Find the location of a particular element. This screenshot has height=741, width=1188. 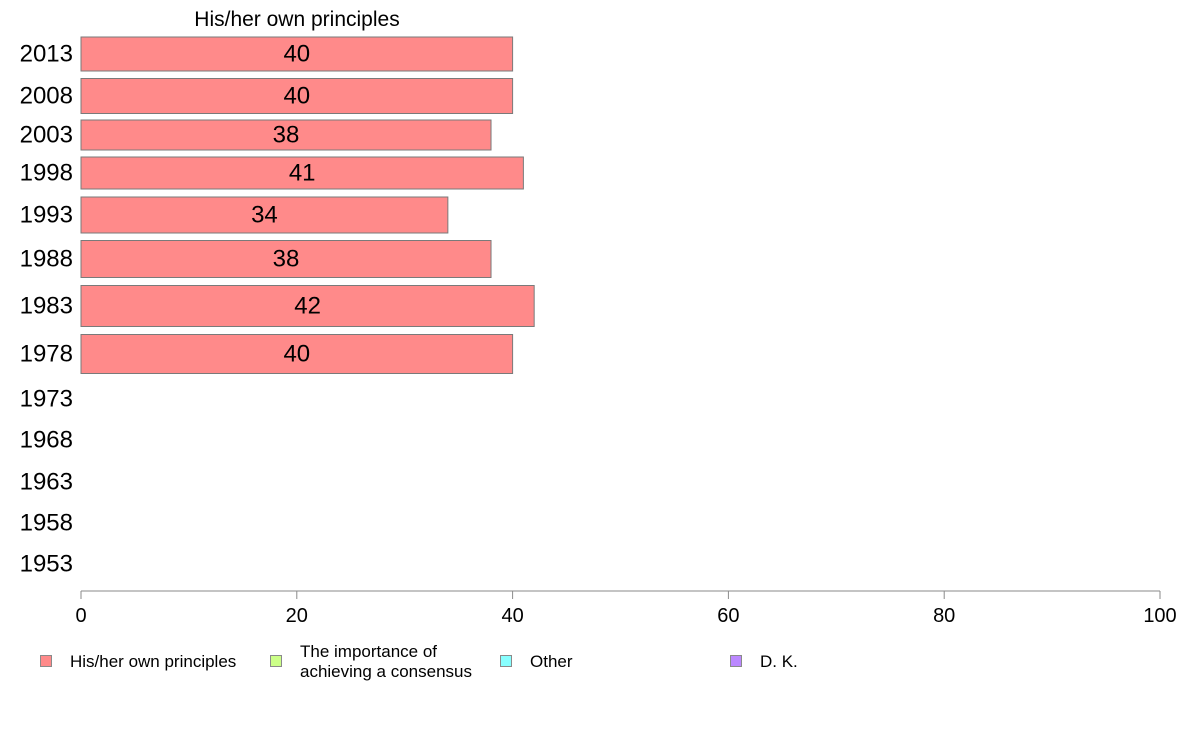

x-tick-label-100: 100 is located at coordinates (1159, 616).